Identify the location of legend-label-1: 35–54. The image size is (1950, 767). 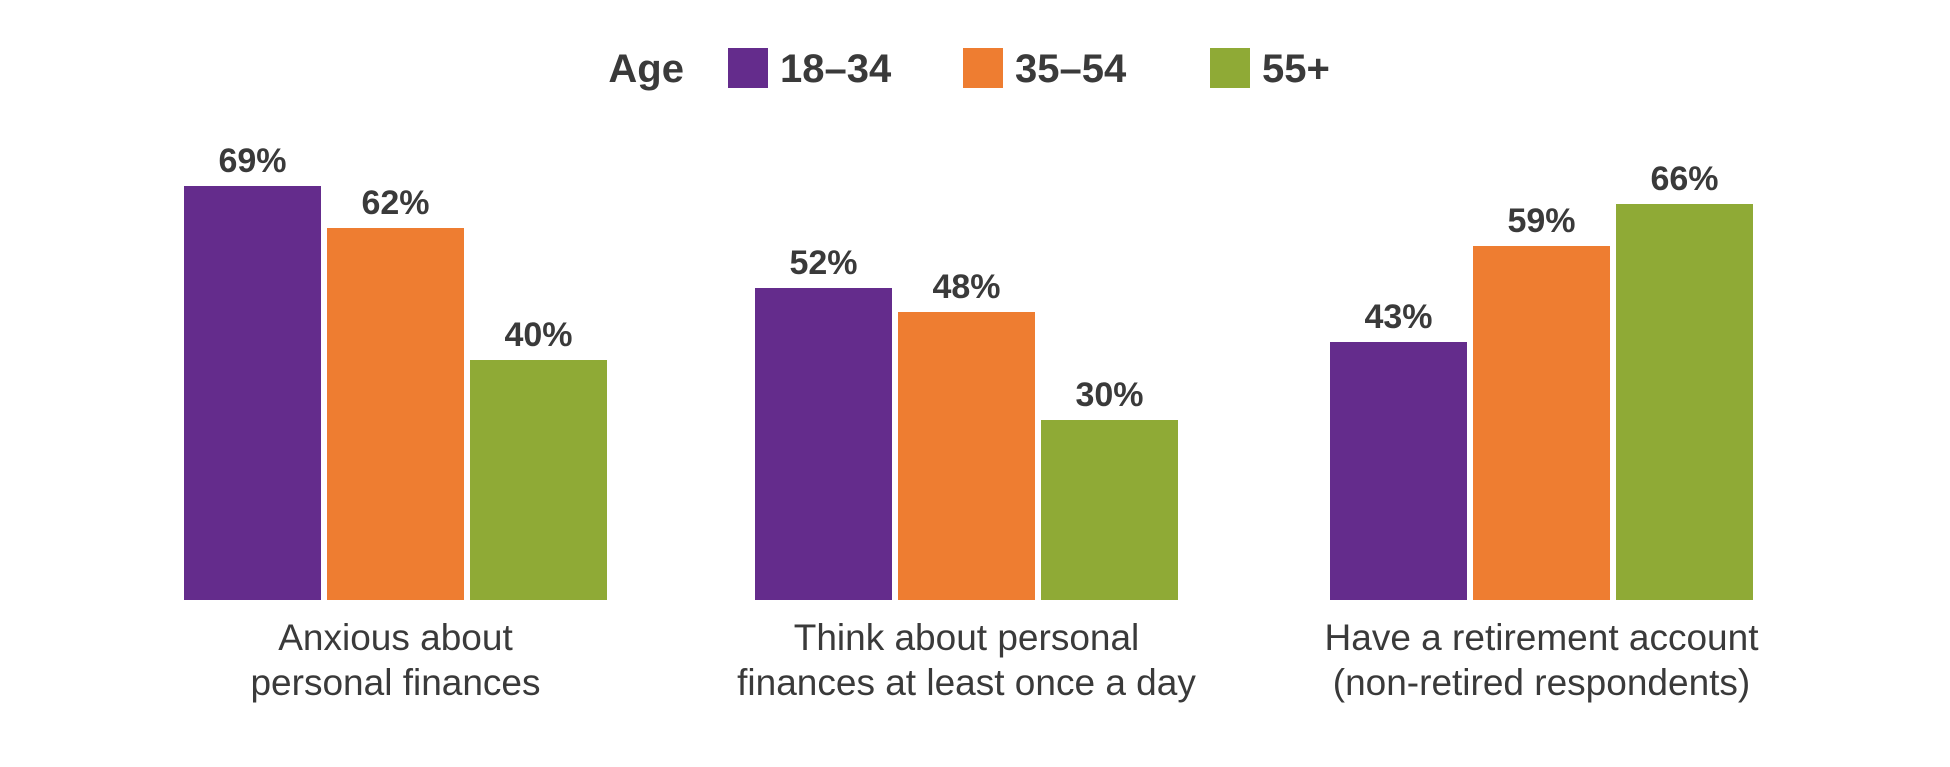
(1071, 69).